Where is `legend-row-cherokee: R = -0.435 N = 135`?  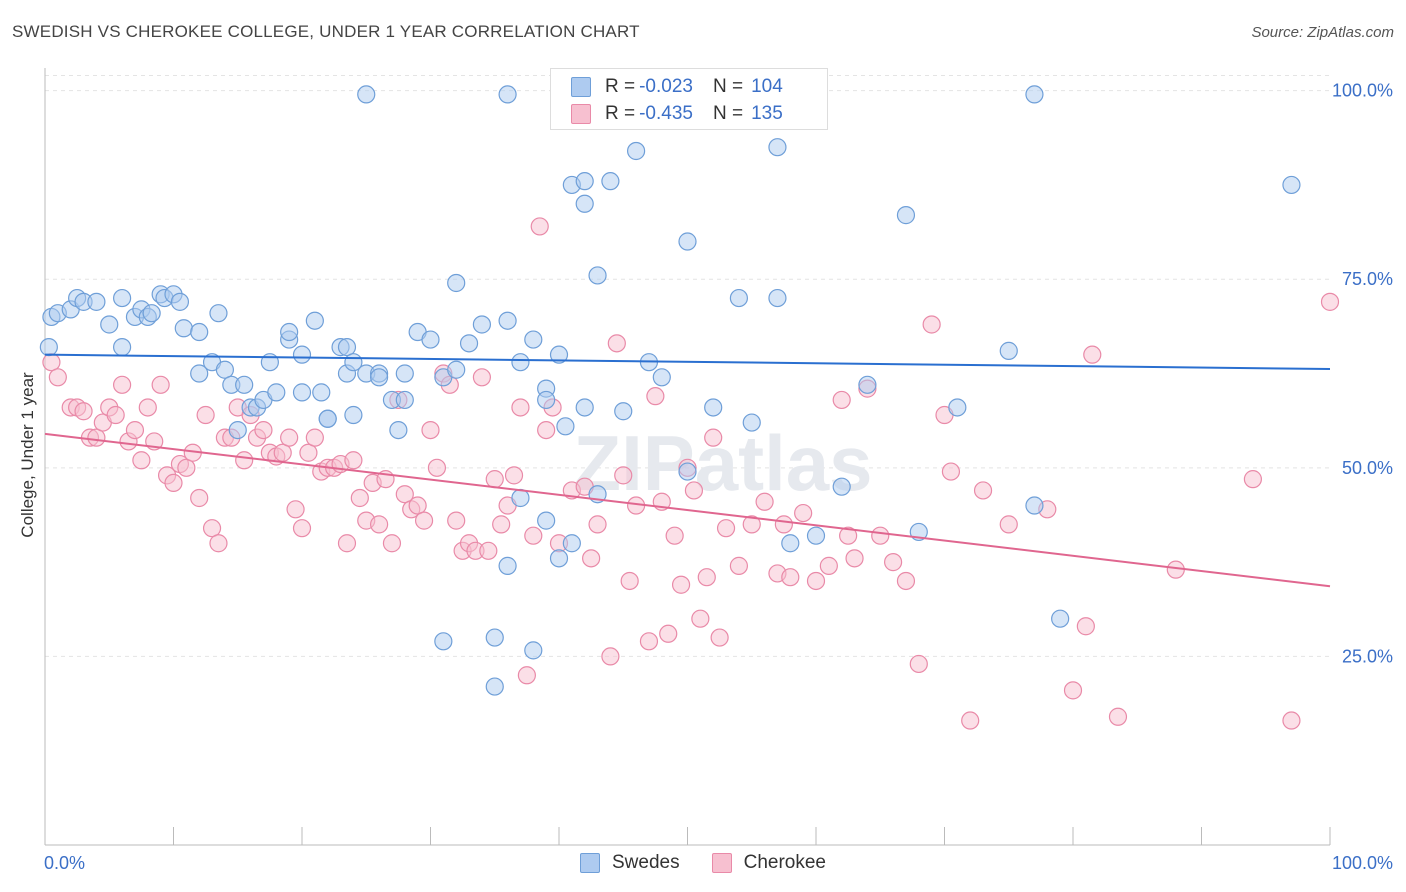 legend-row-cherokee: R = -0.435 N = 135 is located at coordinates (677, 114).